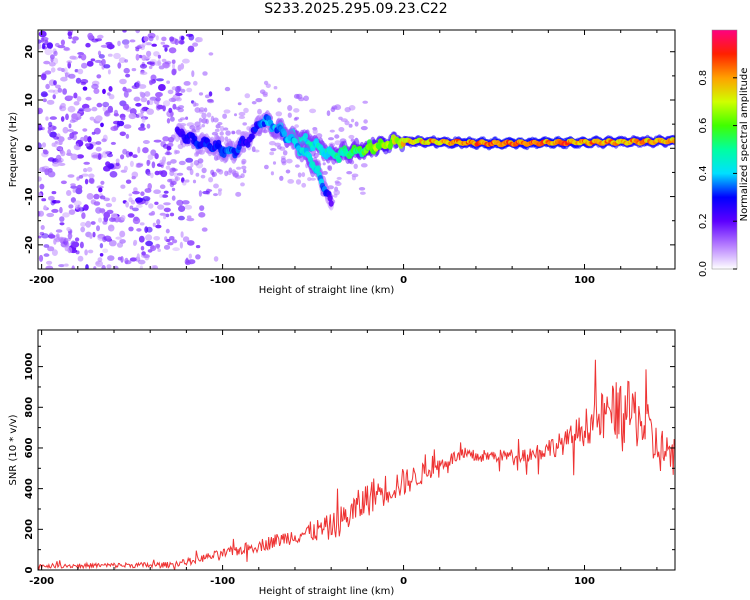 This screenshot has height=600, width=750. What do you see at coordinates (584, 581) in the screenshot?
I see `x-tick-label: 100` at bounding box center [584, 581].